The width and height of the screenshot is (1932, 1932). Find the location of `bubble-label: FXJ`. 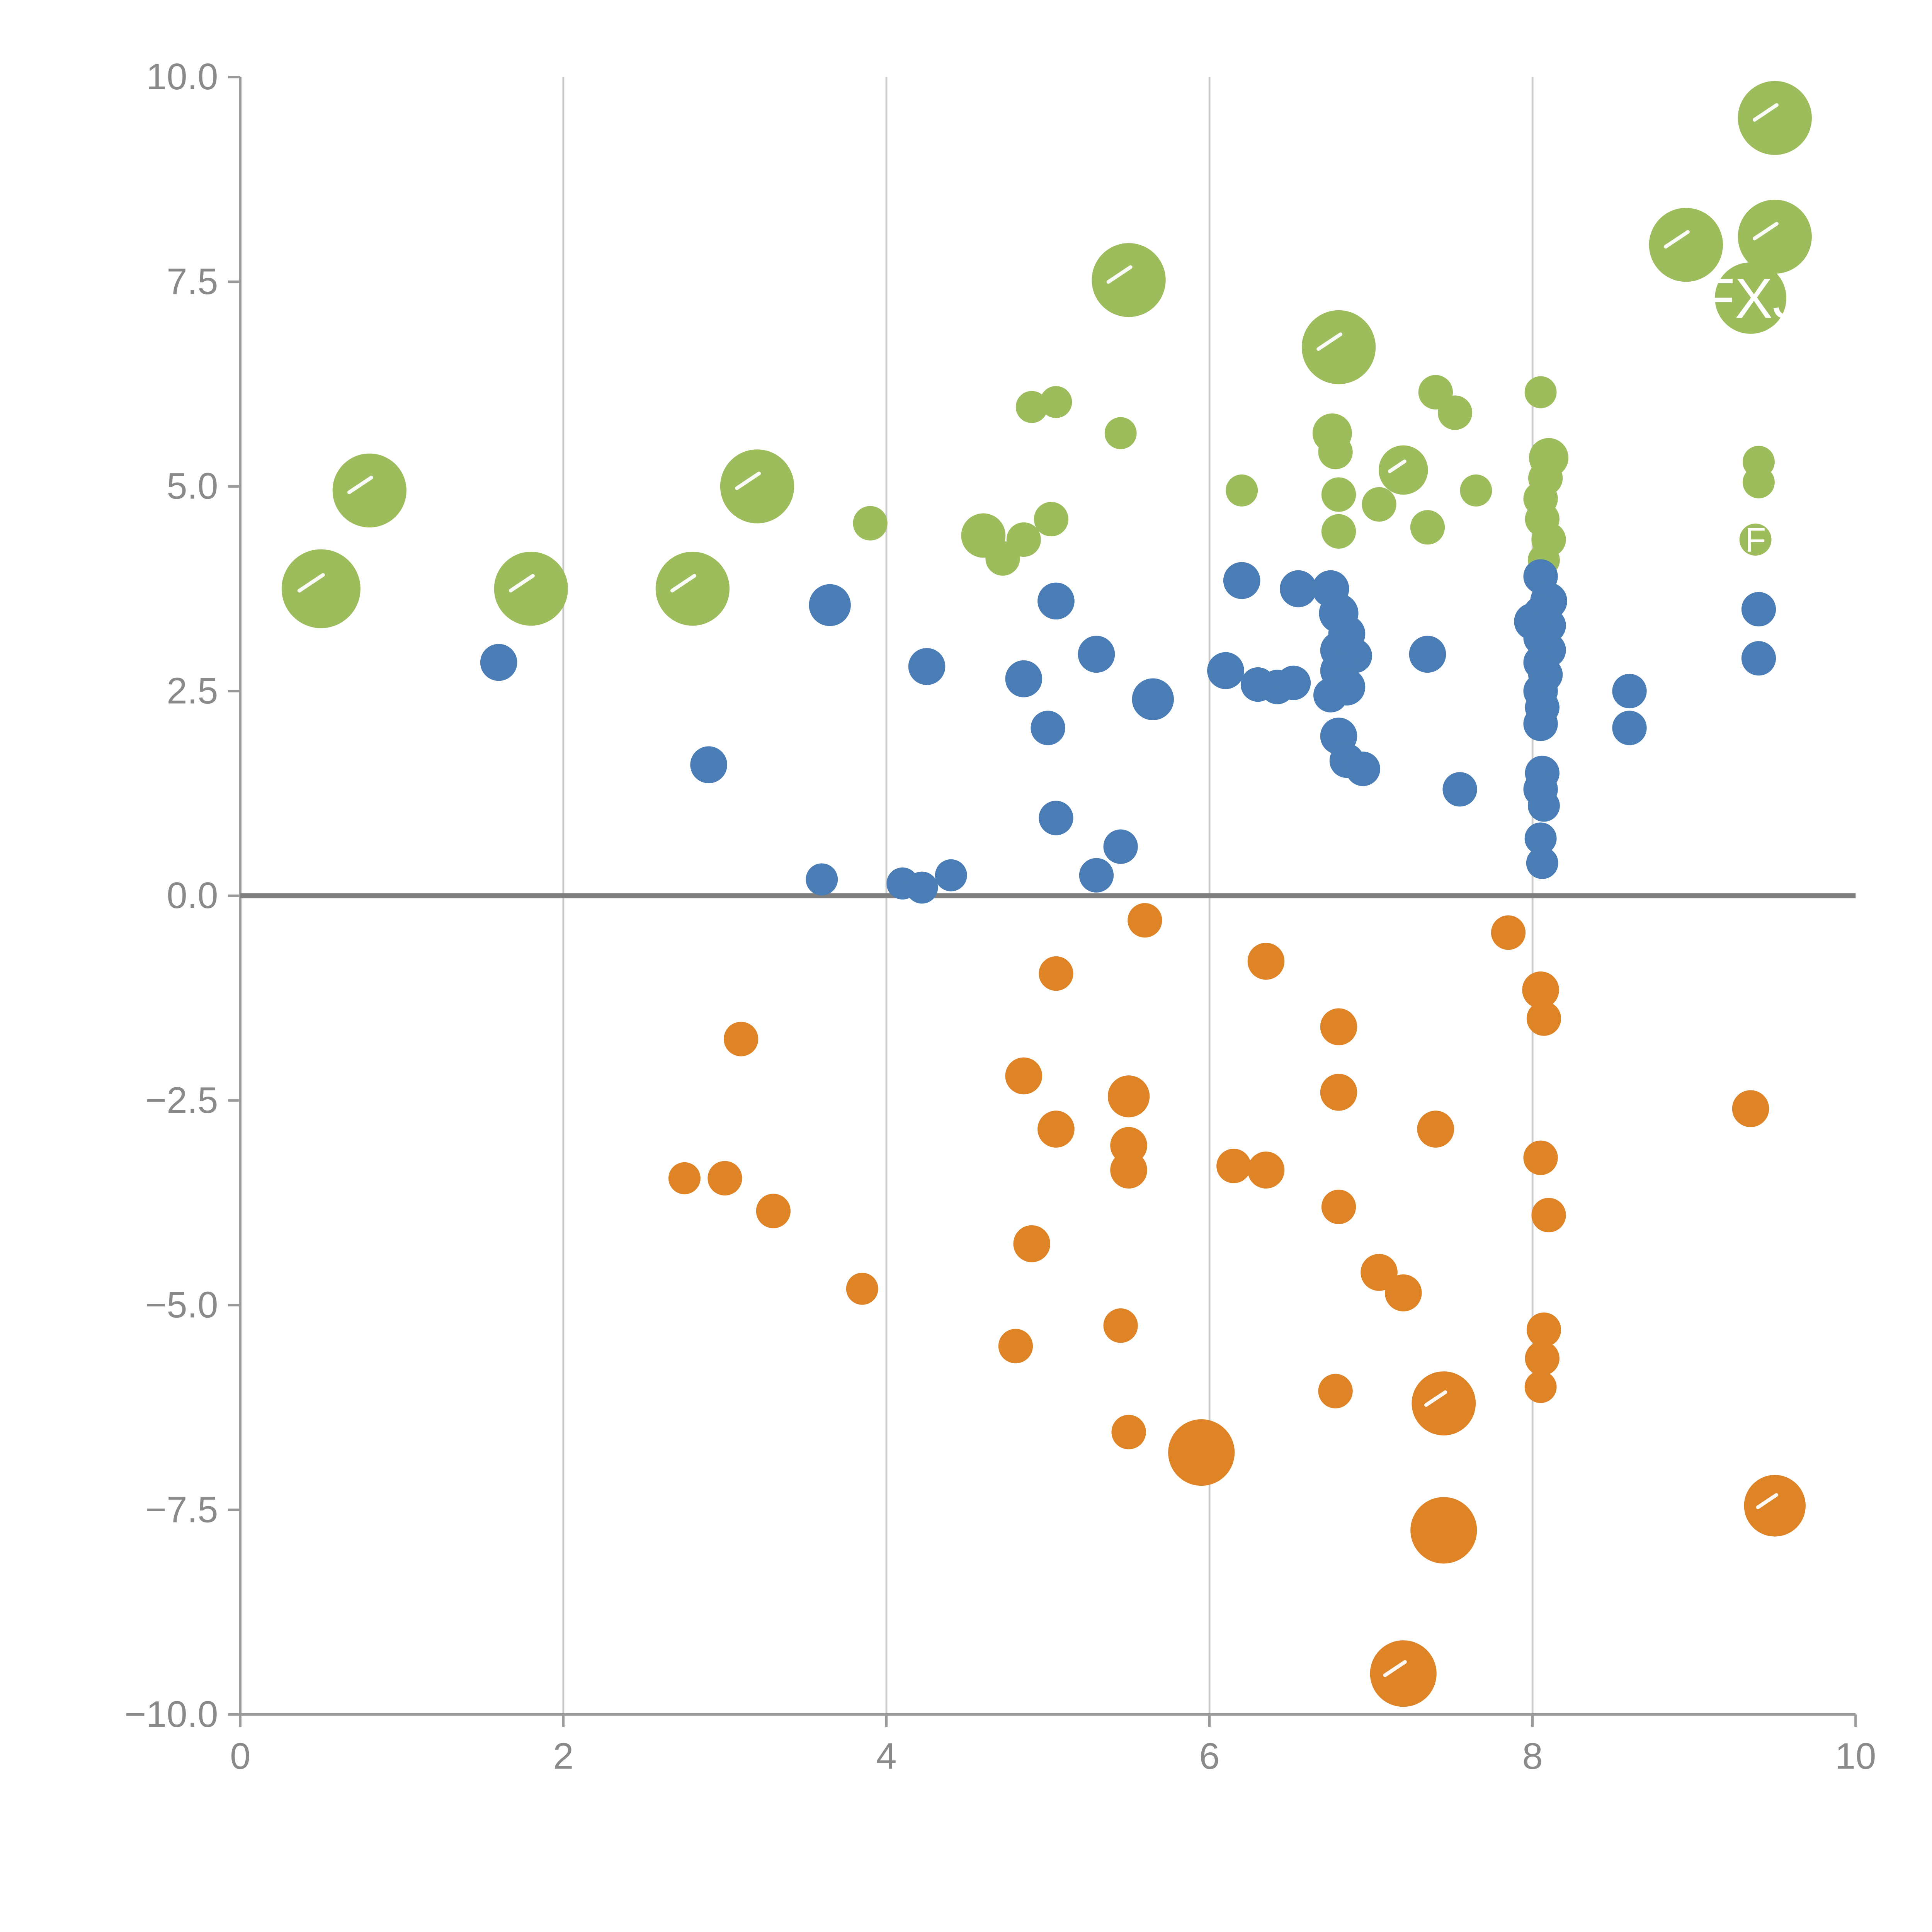

bubble-label: FXJ is located at coordinates (1751, 298).